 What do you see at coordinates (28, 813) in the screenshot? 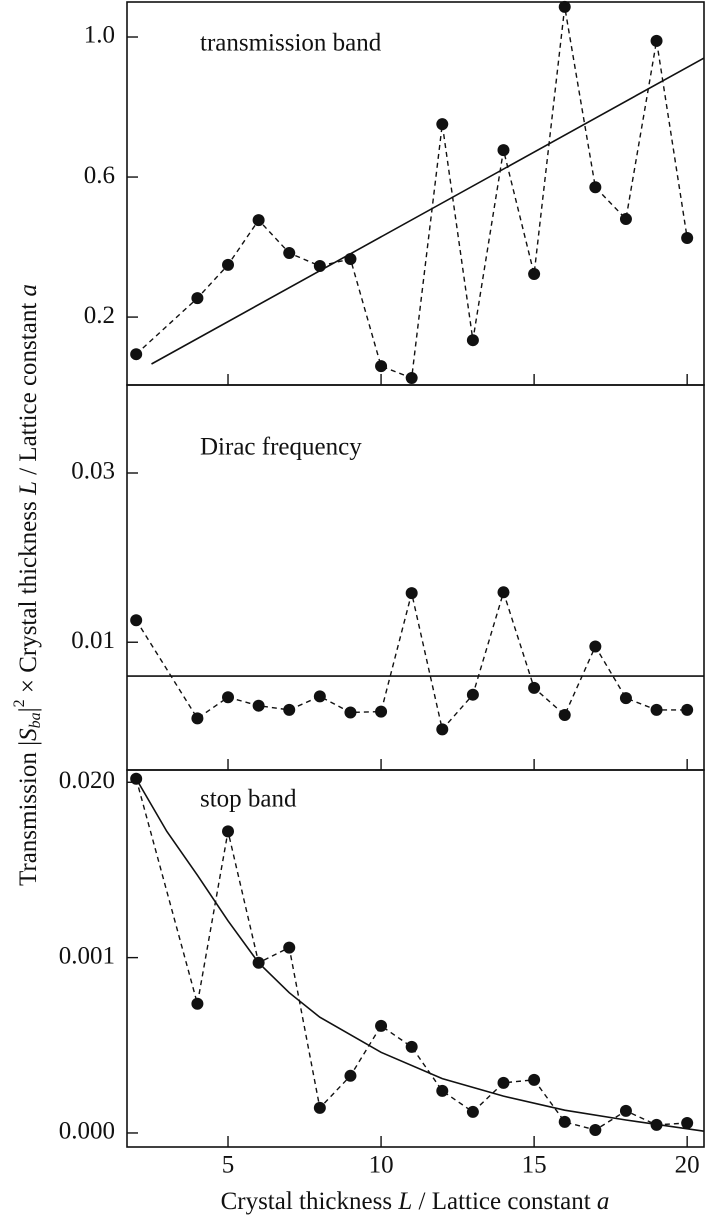
I see `y-label-part: Transmission |` at bounding box center [28, 813].